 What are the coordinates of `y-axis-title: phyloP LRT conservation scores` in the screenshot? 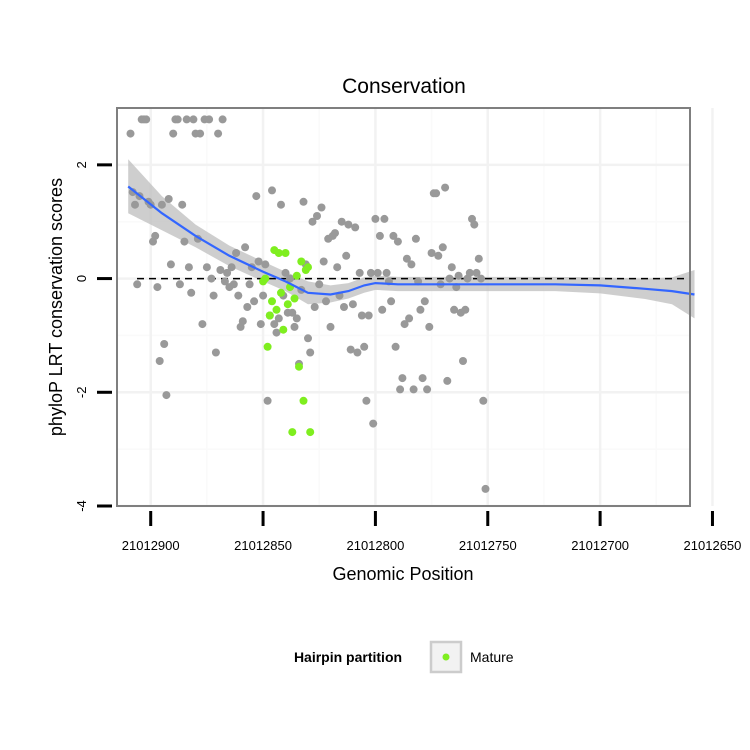 It's located at (56, 307).